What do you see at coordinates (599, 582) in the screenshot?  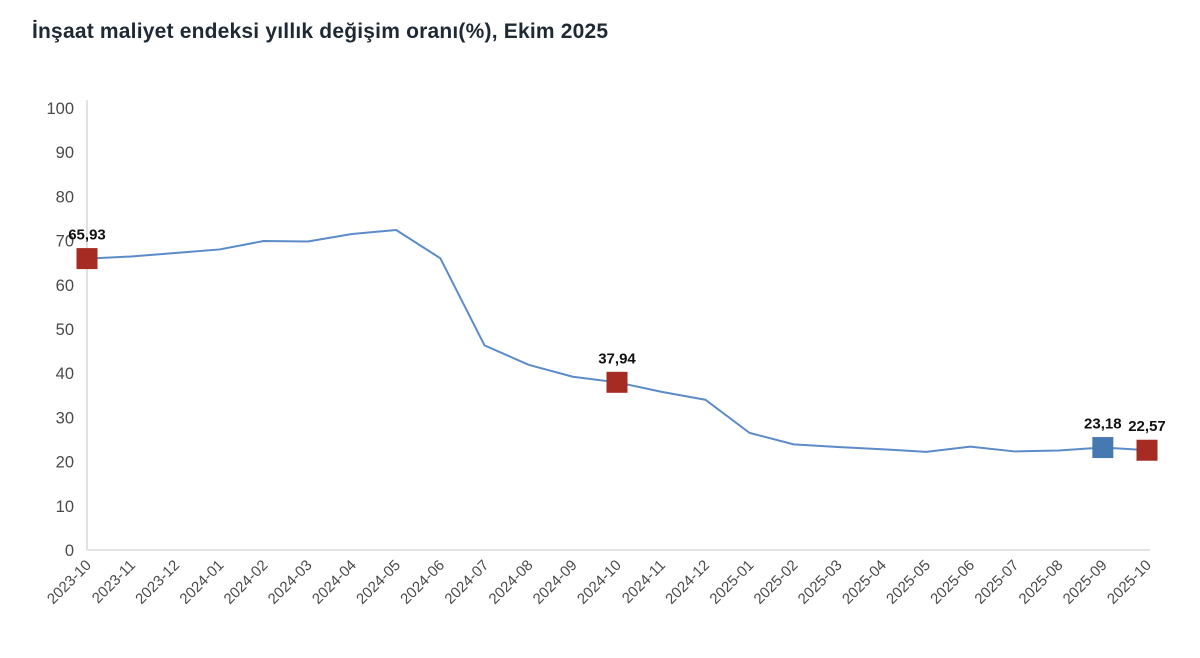 I see `x-tick-label: 2024-10` at bounding box center [599, 582].